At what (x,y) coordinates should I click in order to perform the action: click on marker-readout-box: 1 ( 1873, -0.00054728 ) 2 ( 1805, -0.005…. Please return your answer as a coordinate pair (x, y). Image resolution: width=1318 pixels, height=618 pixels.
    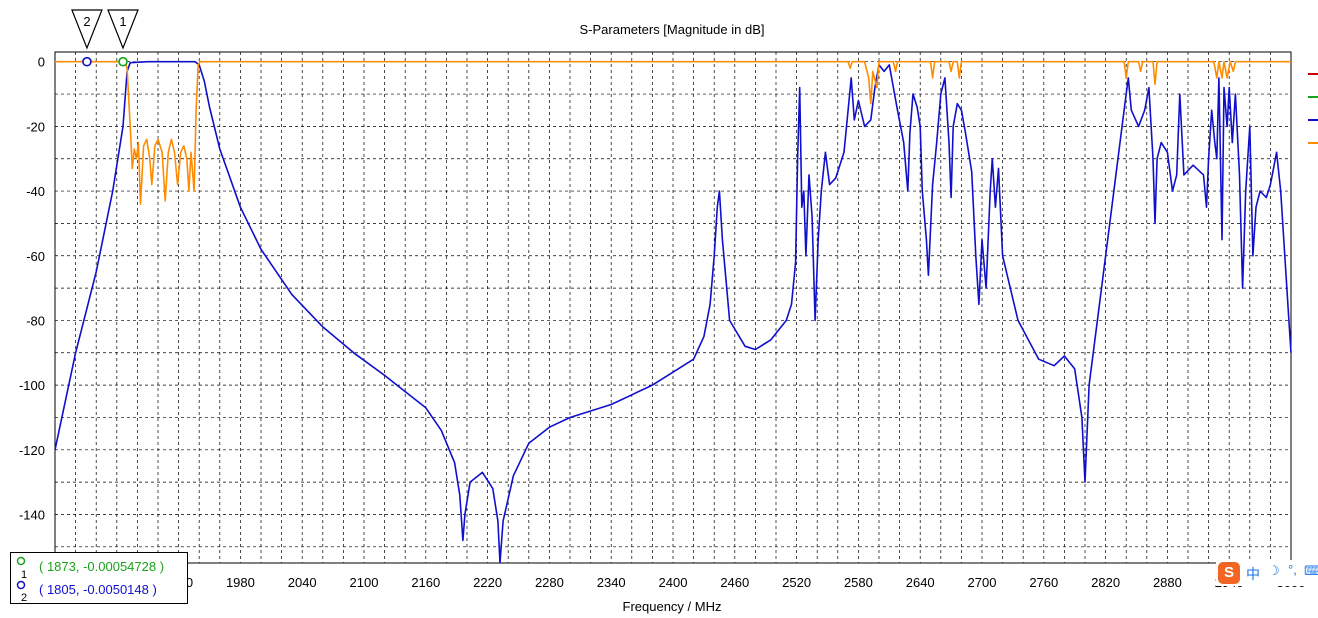
    Looking at the image, I should click on (99, 578).